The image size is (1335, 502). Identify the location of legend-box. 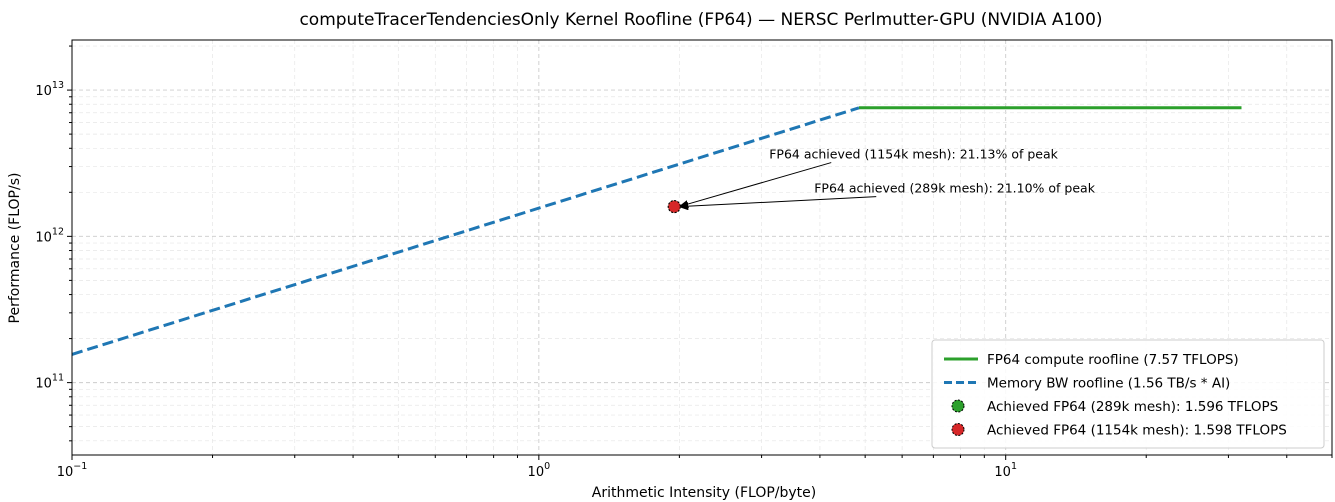
(1128, 394).